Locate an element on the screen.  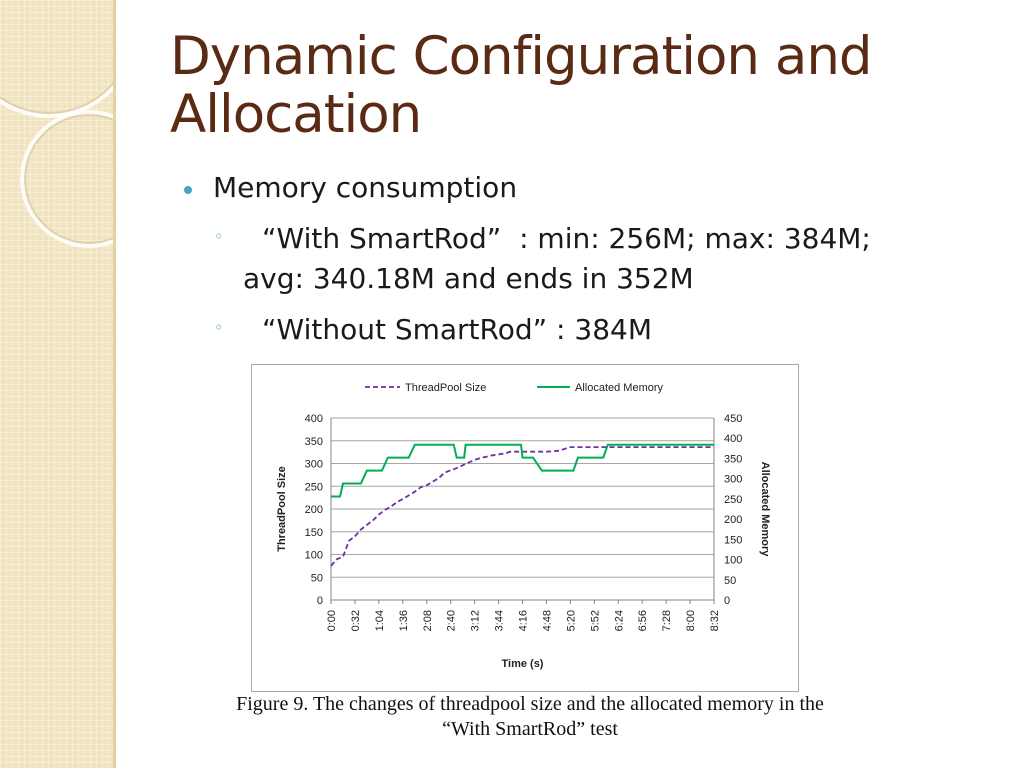
decorative-ring-top is located at coordinates (56, 59).